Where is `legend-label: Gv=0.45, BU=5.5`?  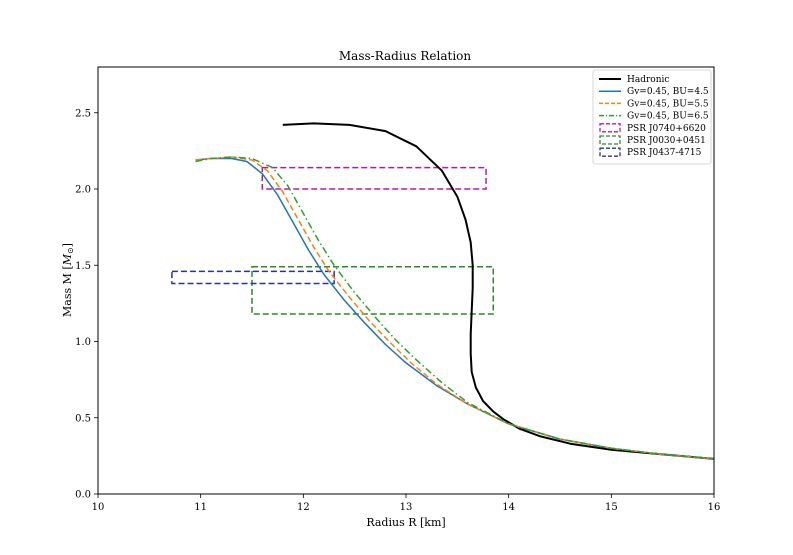 legend-label: Gv=0.45, BU=5.5 is located at coordinates (668, 104).